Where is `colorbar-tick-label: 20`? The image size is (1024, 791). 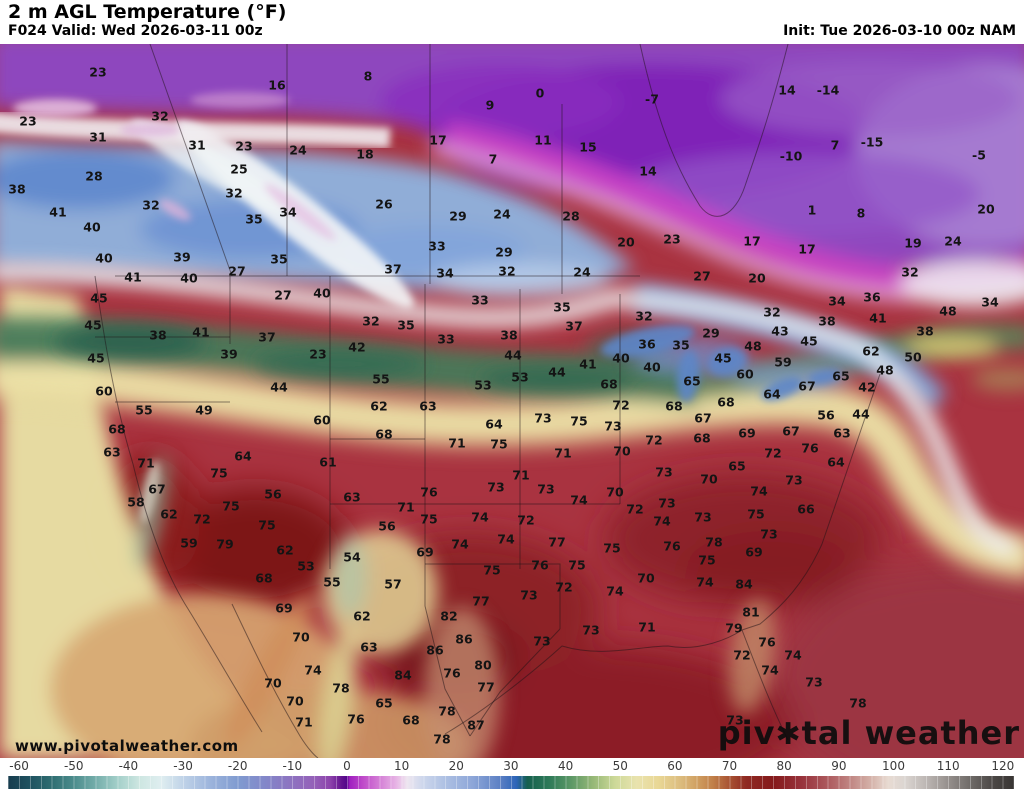
colorbar-tick-label: 20 is located at coordinates (456, 766).